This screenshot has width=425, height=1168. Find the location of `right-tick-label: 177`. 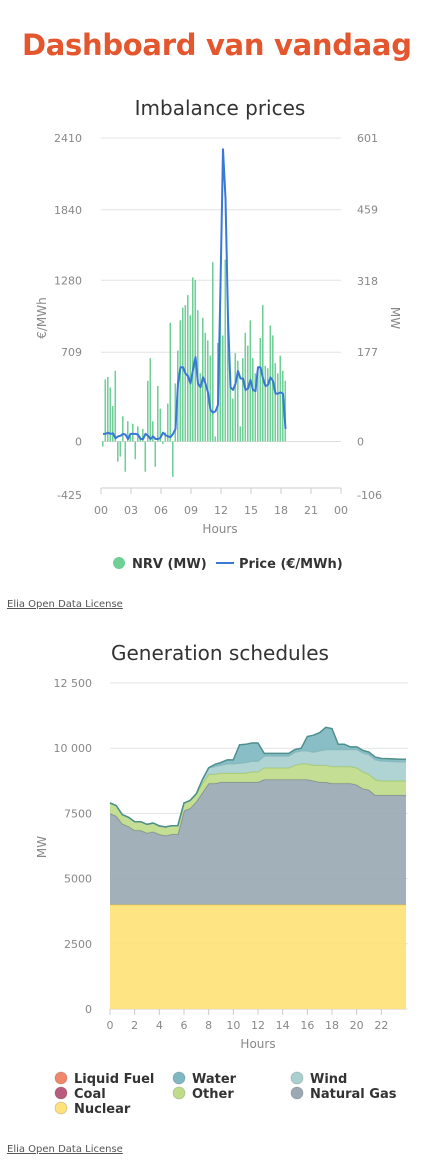

right-tick-label: 177 is located at coordinates (367, 352).